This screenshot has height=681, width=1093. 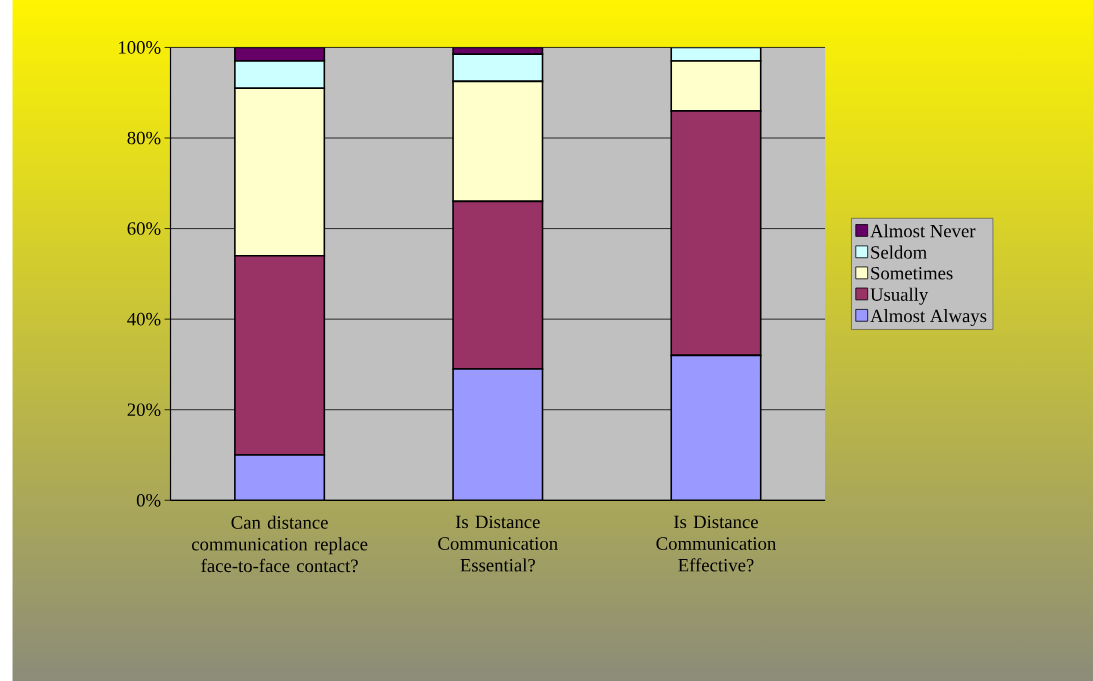 I want to click on legend-label: Sometimes, so click(x=912, y=273).